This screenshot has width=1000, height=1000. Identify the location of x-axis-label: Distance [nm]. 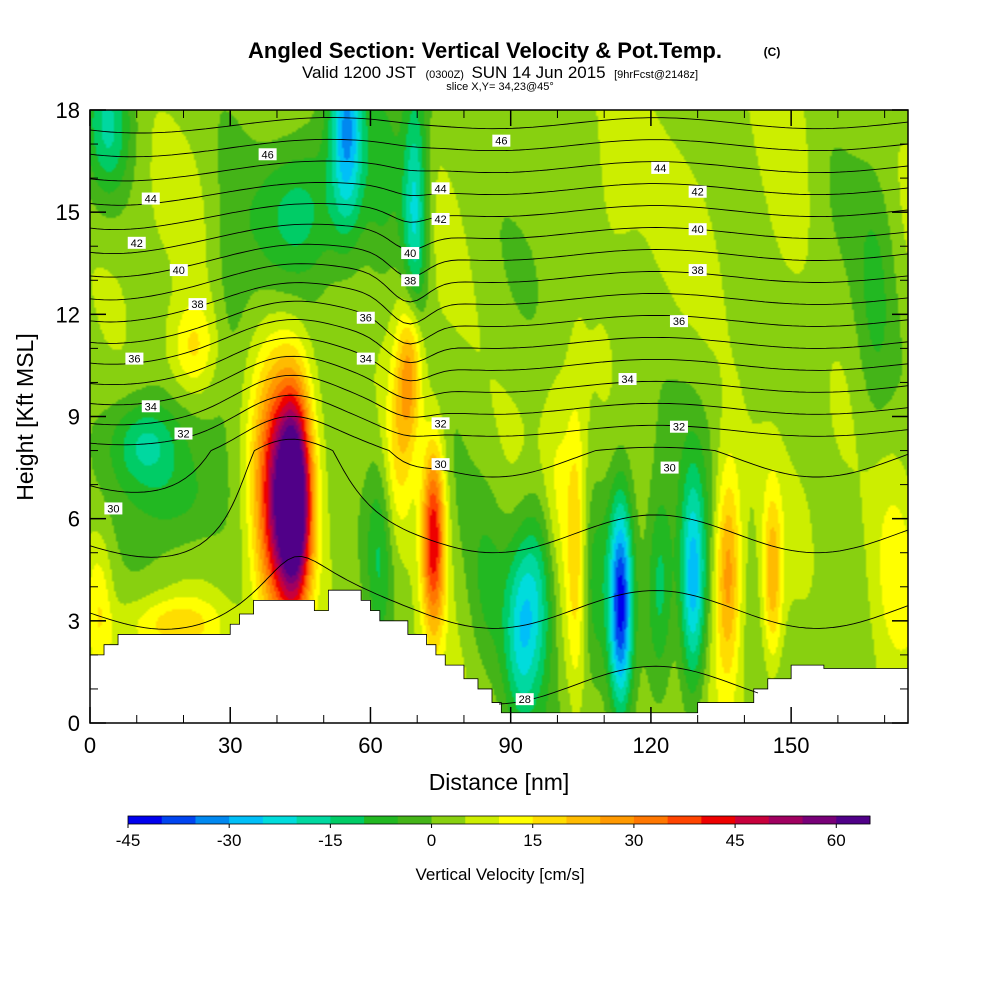
(499, 782).